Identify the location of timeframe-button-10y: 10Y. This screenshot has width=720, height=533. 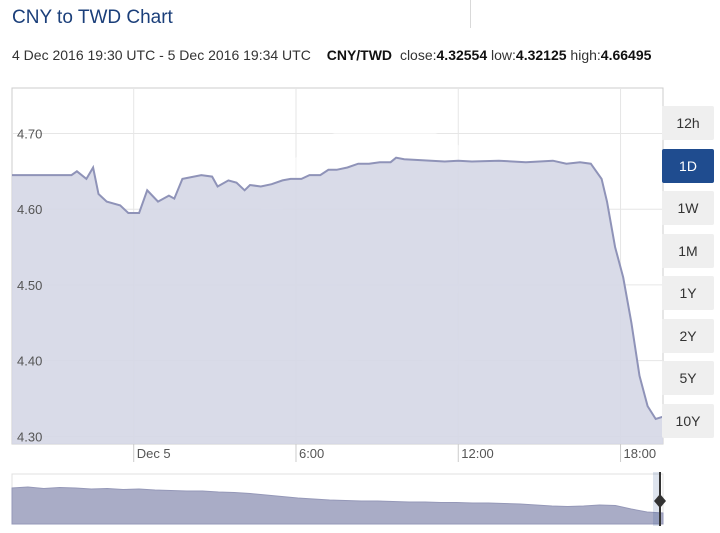
(688, 420).